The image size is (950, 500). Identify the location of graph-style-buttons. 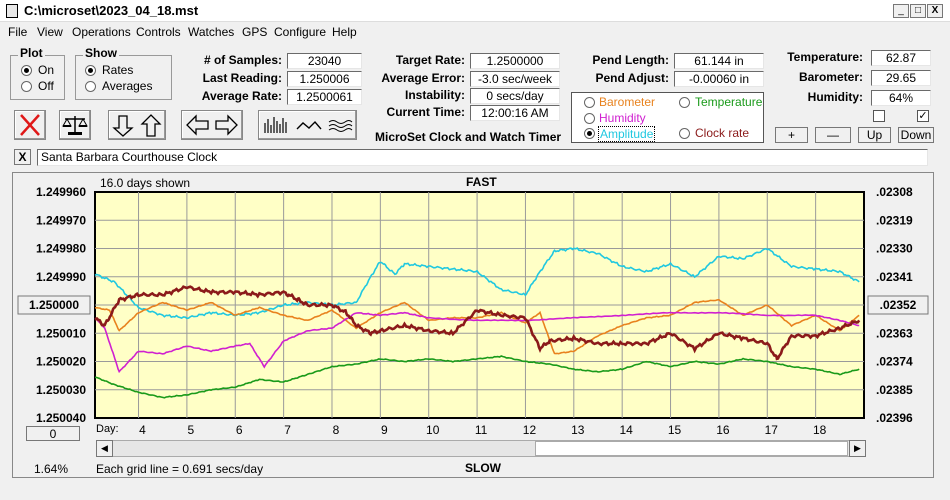
(307, 125).